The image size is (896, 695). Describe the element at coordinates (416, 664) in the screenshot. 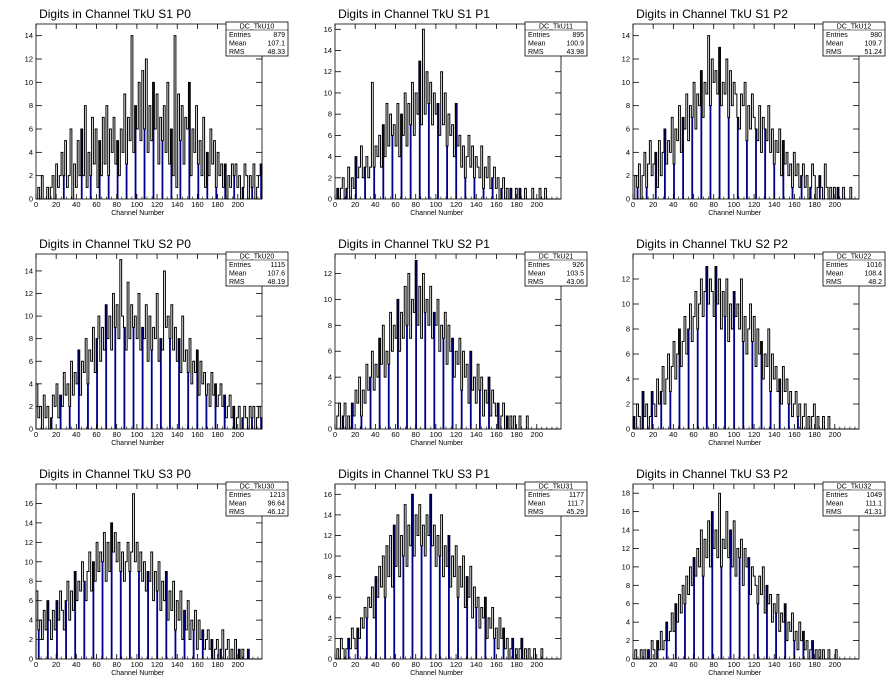

I see `x-tick-label: 80` at that location.